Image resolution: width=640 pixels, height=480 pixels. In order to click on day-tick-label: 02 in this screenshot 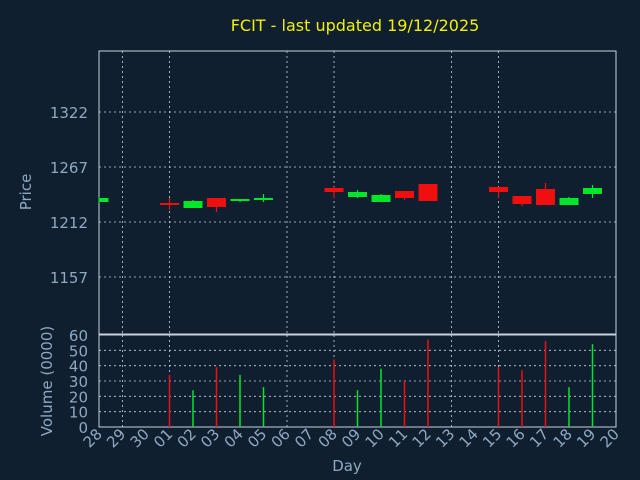, I will do `click(187, 438)`.